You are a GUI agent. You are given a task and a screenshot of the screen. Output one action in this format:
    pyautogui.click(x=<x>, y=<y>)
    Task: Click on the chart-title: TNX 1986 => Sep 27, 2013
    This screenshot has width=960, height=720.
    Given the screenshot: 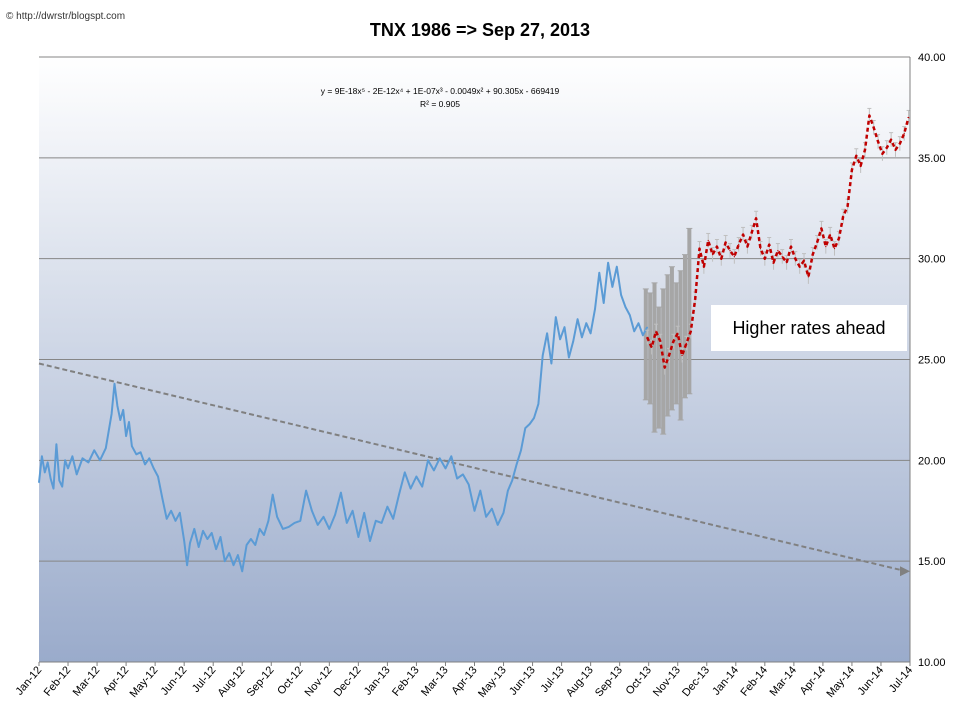 What is the action you would take?
    pyautogui.click(x=480, y=30)
    